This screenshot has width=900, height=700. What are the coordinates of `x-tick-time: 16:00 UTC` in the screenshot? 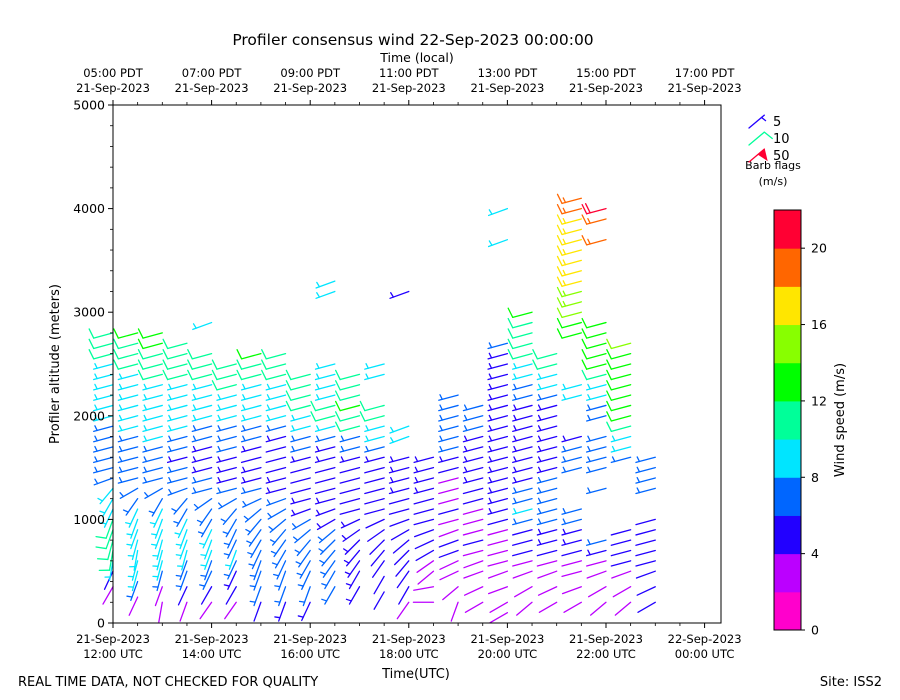 It's located at (310, 654).